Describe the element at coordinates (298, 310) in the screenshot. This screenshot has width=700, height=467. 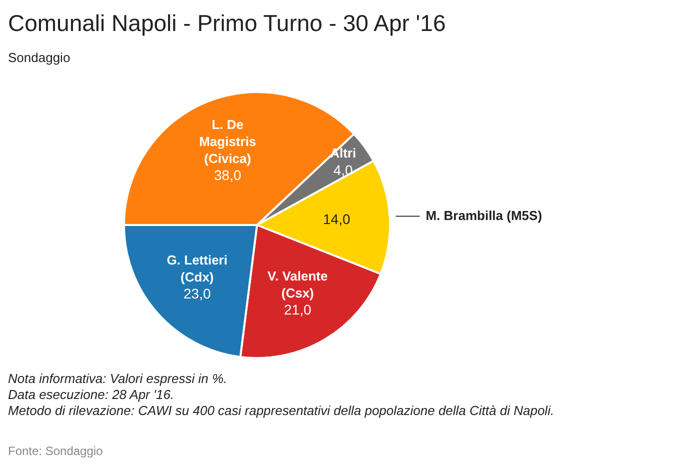
I see `data-label: 21,0` at that location.